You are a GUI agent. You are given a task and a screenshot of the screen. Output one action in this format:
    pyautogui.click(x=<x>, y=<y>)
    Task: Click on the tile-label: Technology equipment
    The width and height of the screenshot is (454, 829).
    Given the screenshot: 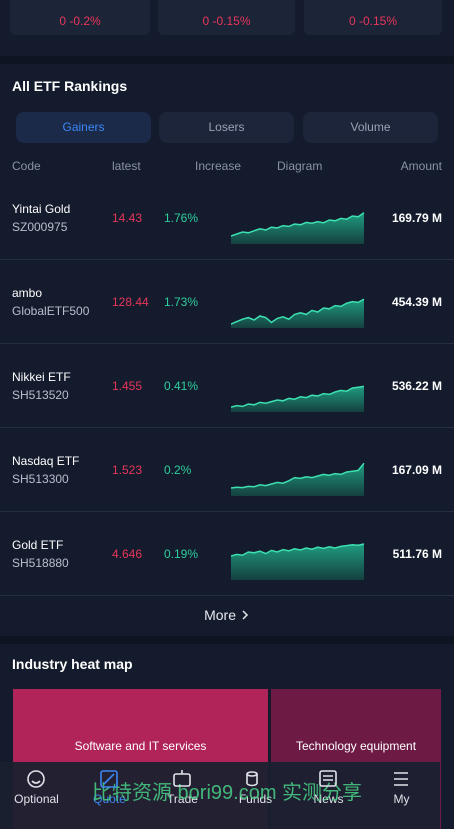 What is the action you would take?
    pyautogui.click(x=356, y=746)
    